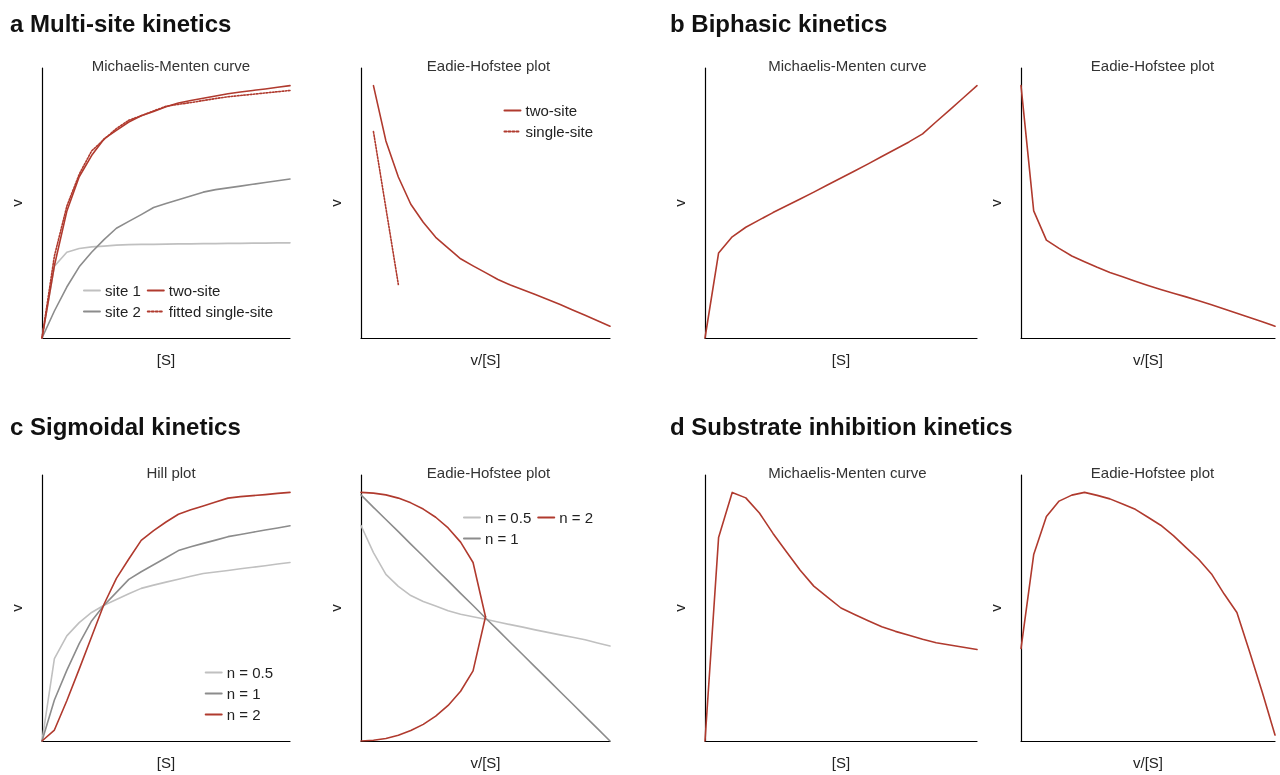 Image resolution: width=1280 pixels, height=775 pixels. Describe the element at coordinates (122, 290) in the screenshot. I see `legend-label: site 1` at that location.